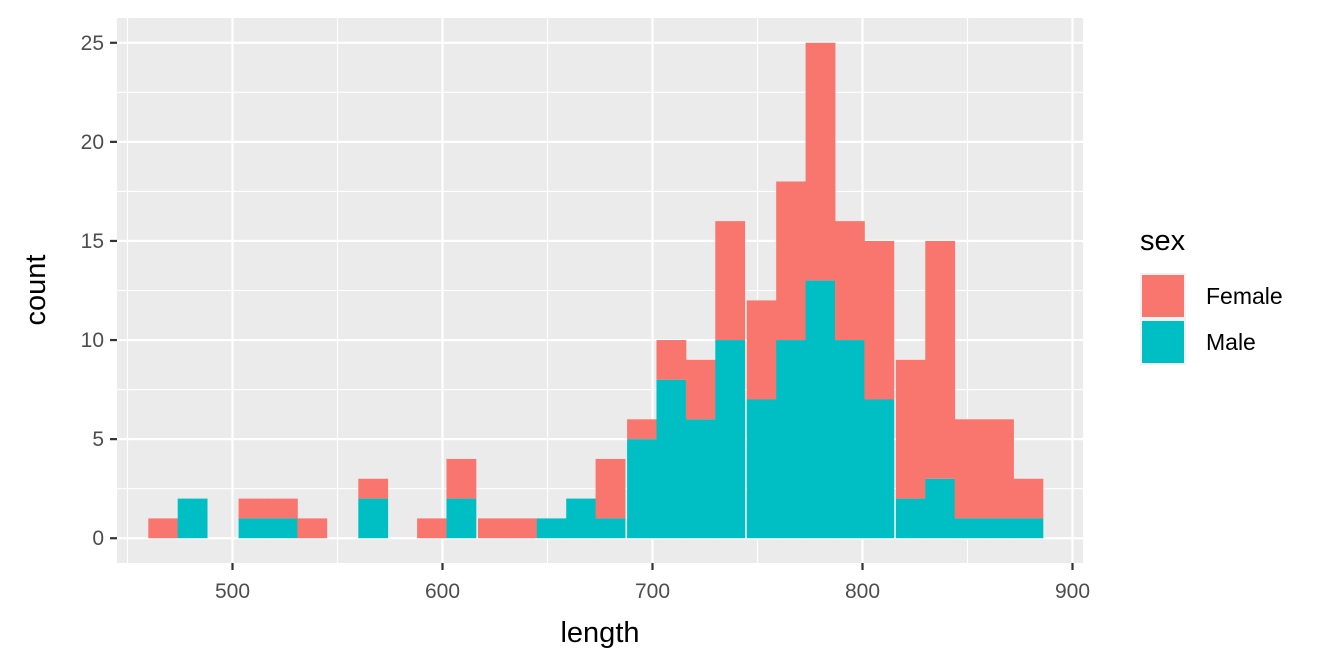 Image resolution: width=1344 pixels, height=672 pixels. What do you see at coordinates (92, 241) in the screenshot?
I see `y-tick-label: 15` at bounding box center [92, 241].